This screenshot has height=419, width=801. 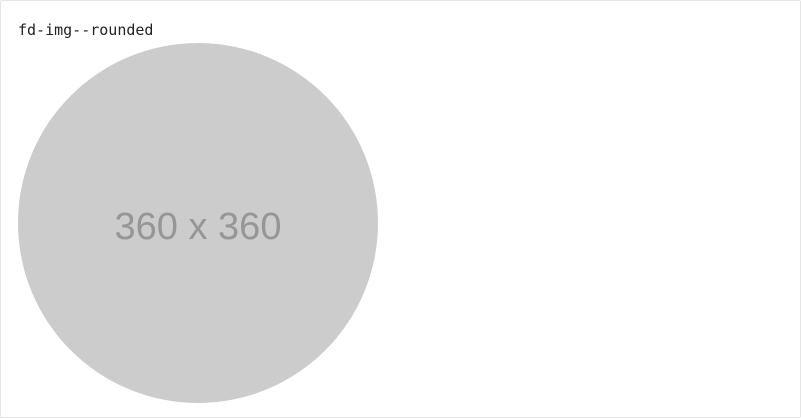 What do you see at coordinates (86, 30) in the screenshot?
I see `class-label: fd-img--rounded` at bounding box center [86, 30].